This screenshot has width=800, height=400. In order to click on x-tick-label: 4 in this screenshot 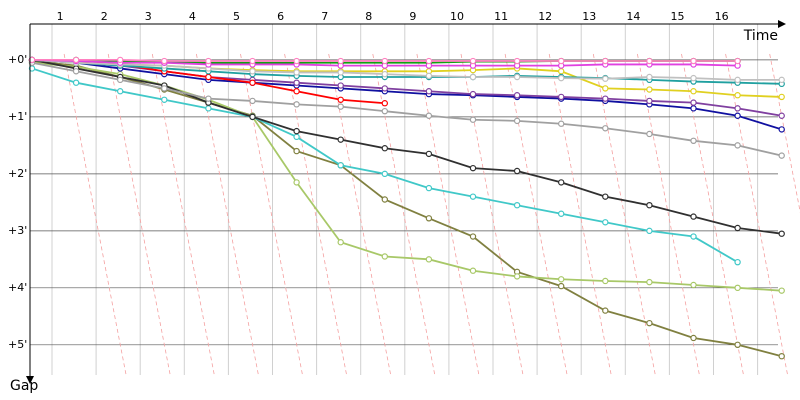, I will do `click(192, 16)`.